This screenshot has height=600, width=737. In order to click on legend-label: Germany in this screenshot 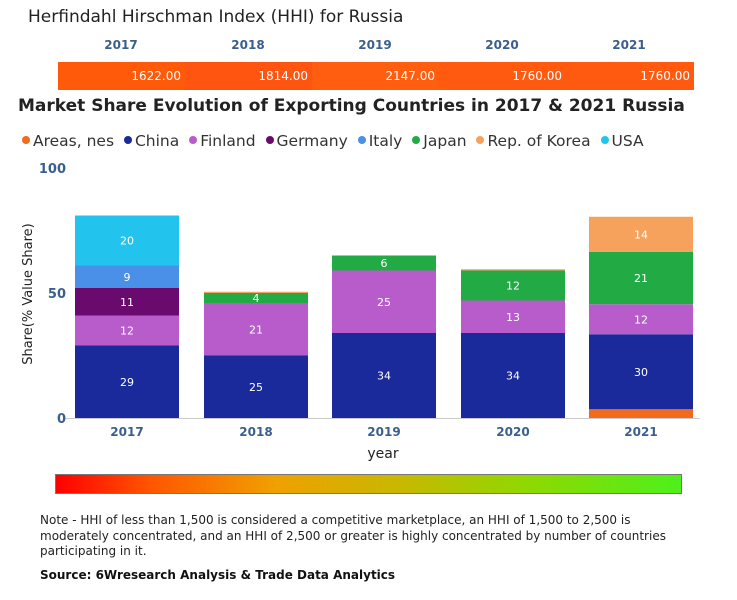, I will do `click(312, 141)`.